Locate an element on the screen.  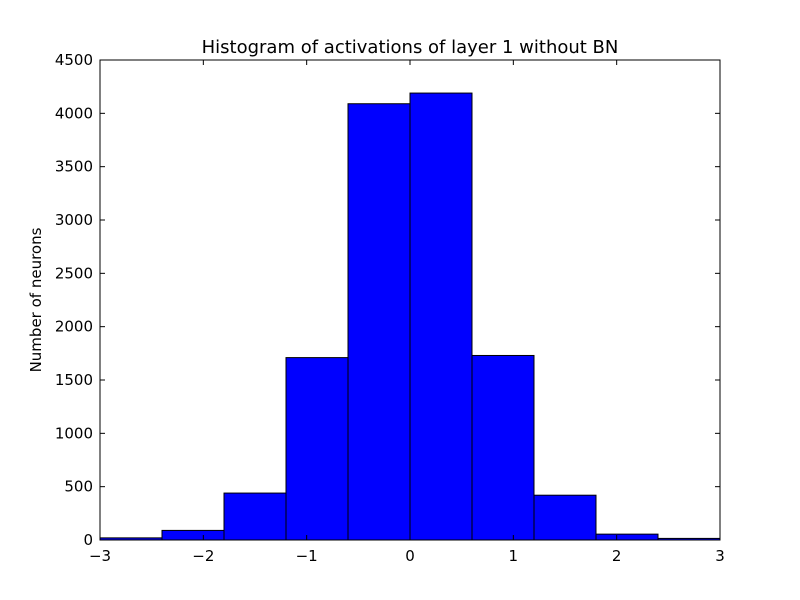
y-tick-label: 3500 is located at coordinates (74, 167).